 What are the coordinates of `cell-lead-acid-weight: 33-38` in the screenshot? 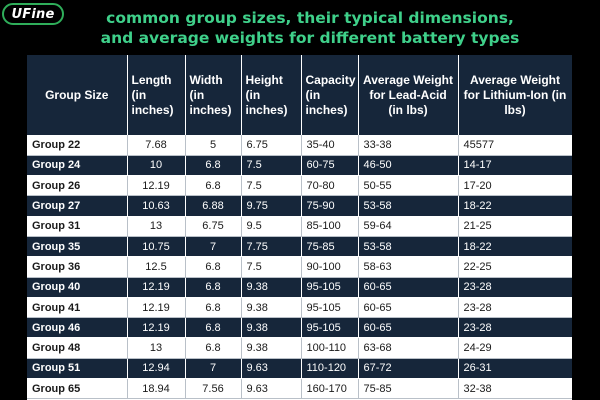 It's located at (408, 145).